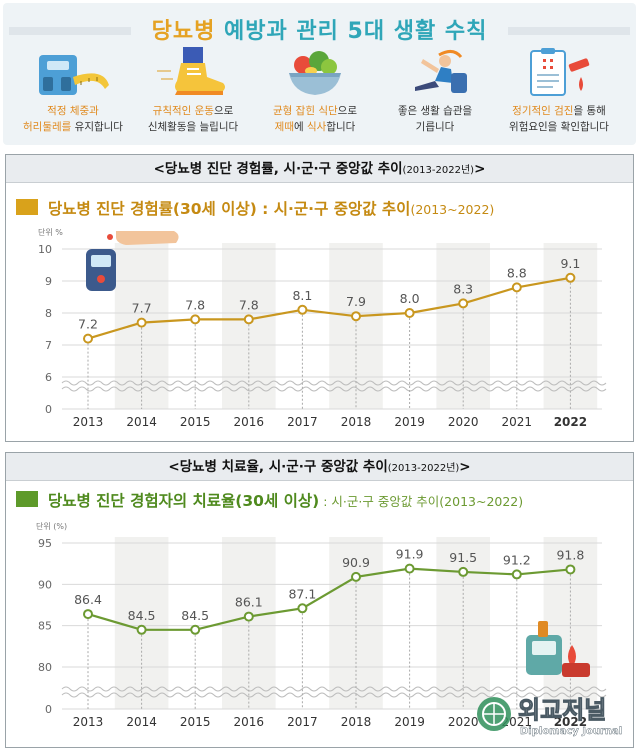 This screenshot has height=751, width=639. Describe the element at coordinates (569, 31) in the screenshot. I see `title-decor-right` at that location.